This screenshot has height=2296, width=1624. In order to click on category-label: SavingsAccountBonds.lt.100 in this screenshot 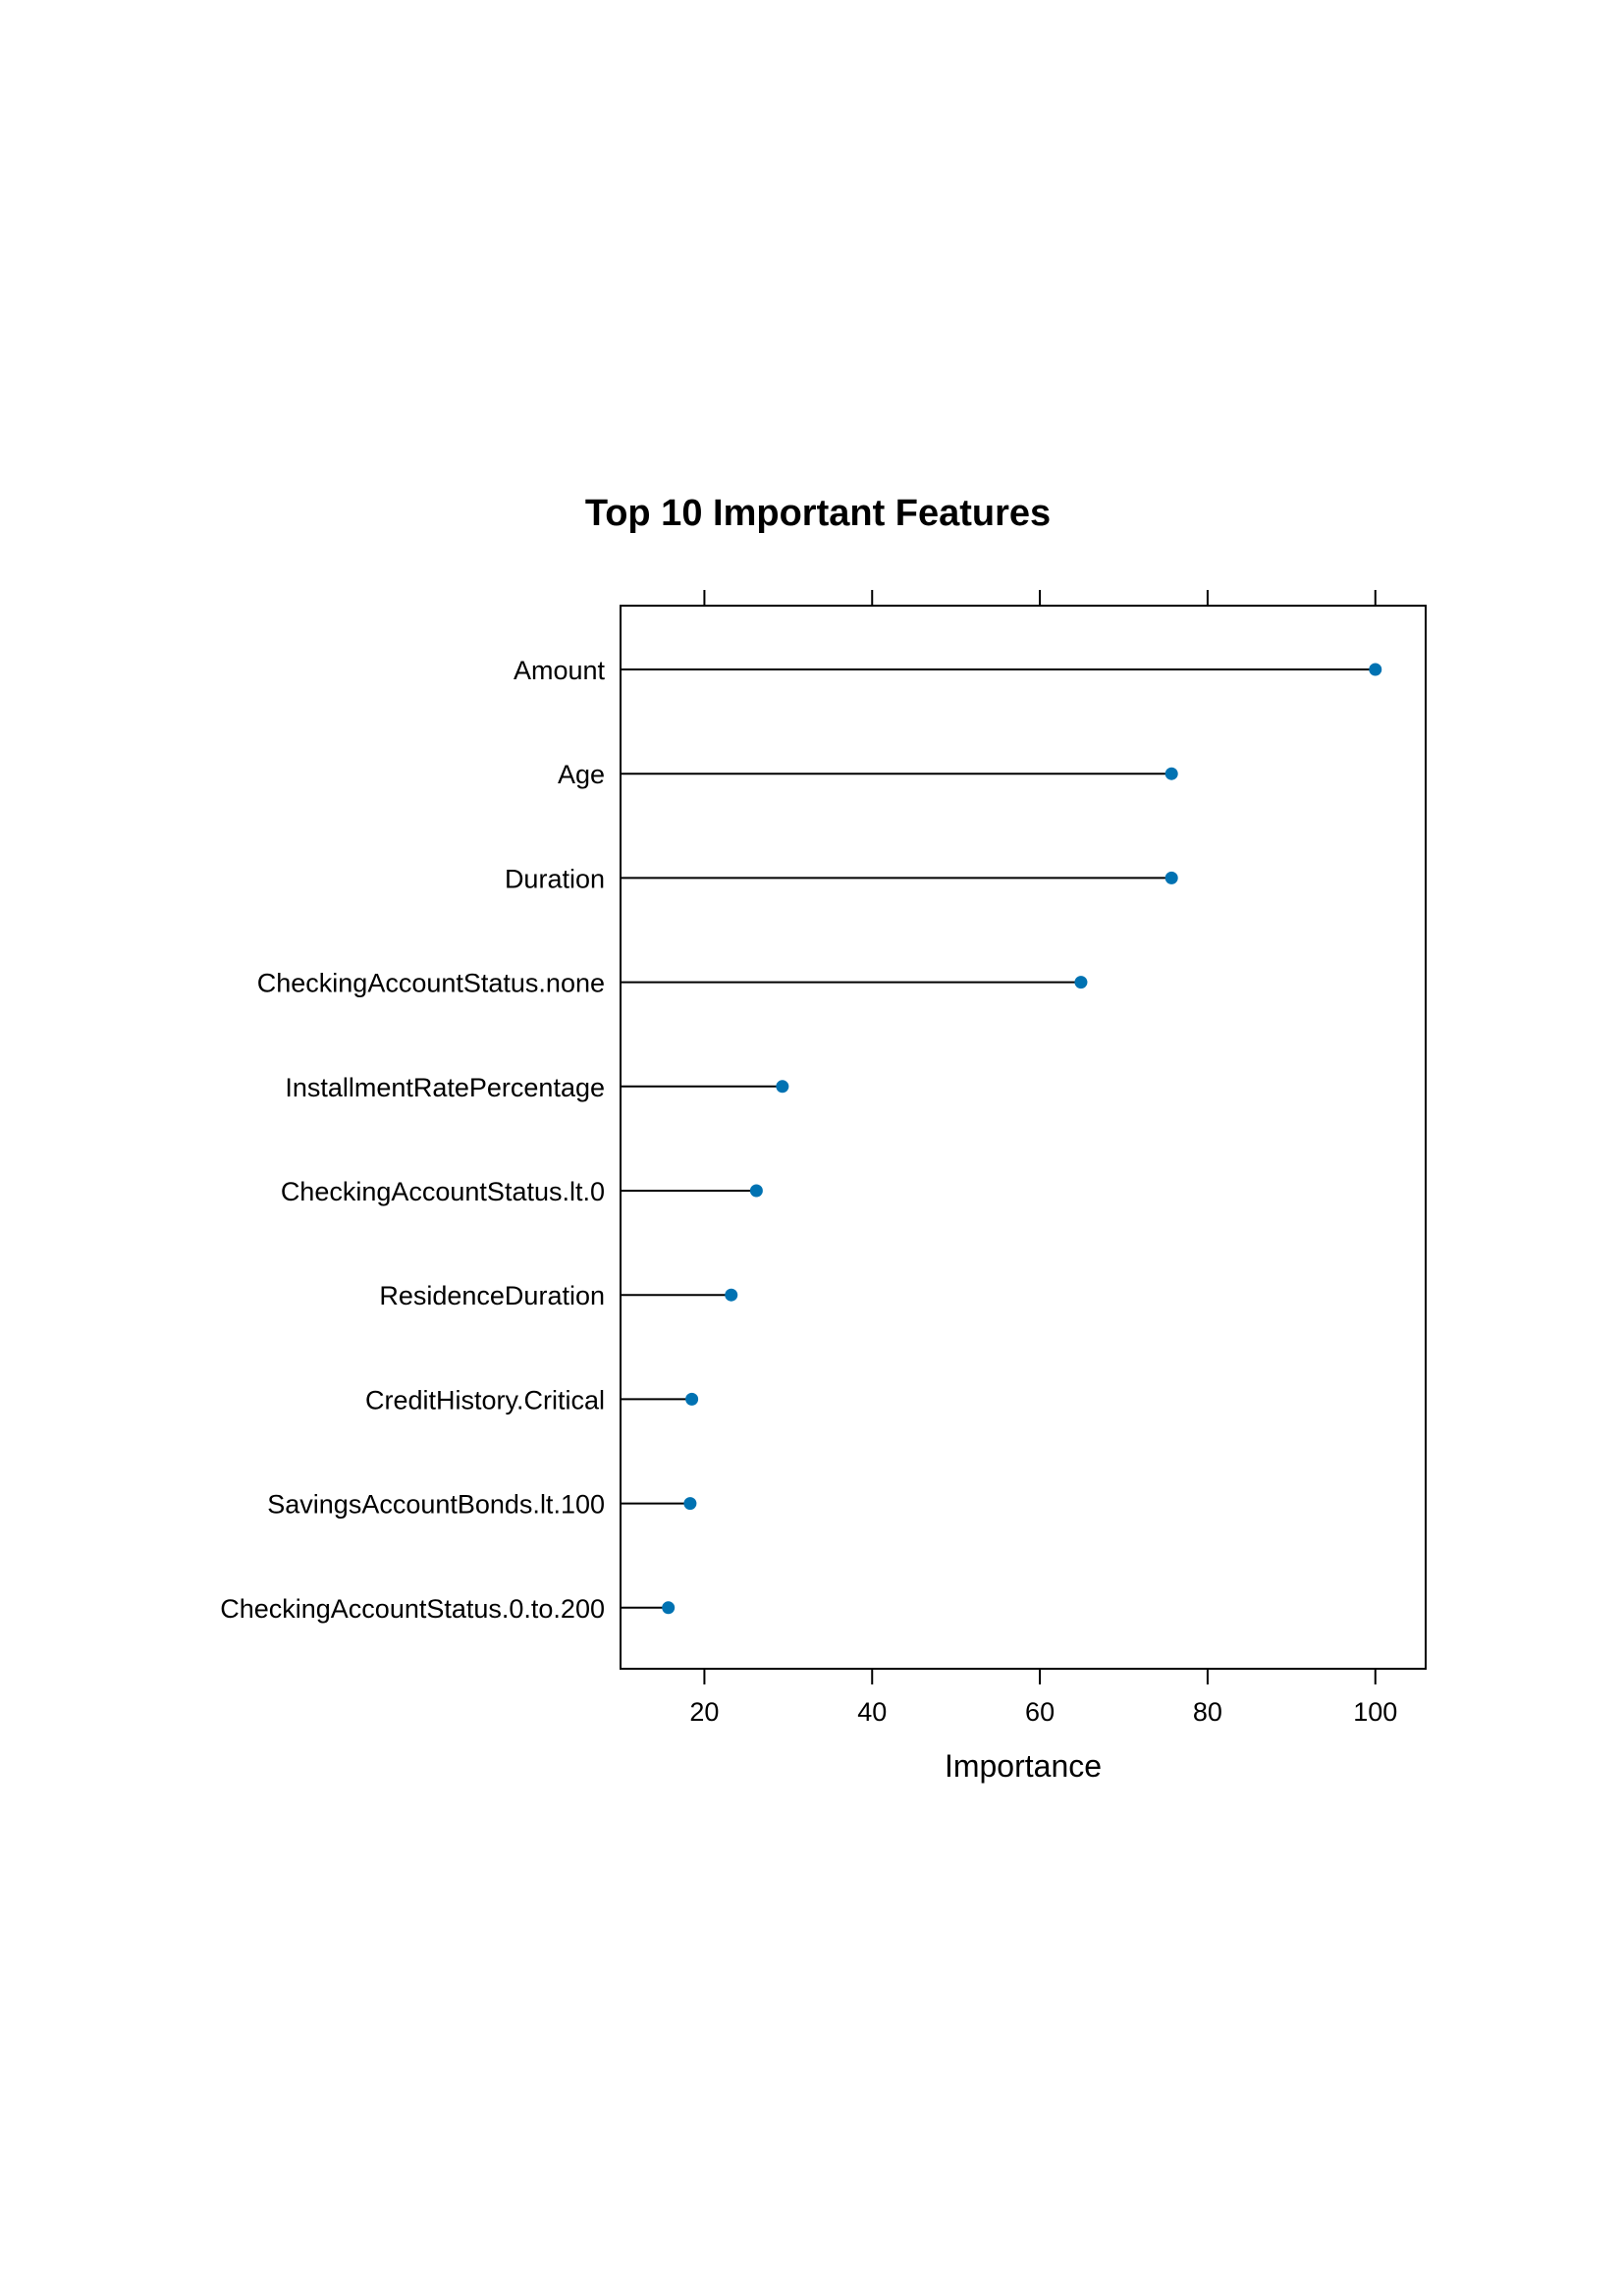, I will do `click(436, 1505)`.